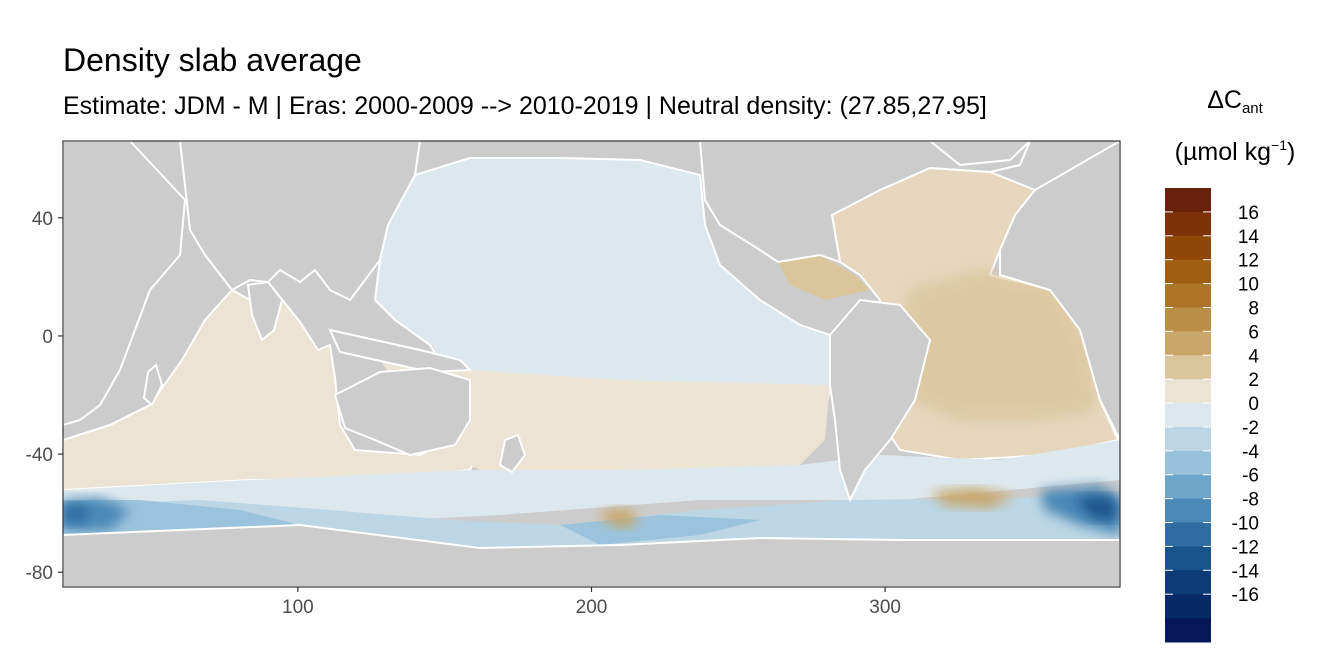 This screenshot has height=672, width=1344. Describe the element at coordinates (44, 396) in the screenshot. I see `y-axis: 40 0 -40 -80` at that location.